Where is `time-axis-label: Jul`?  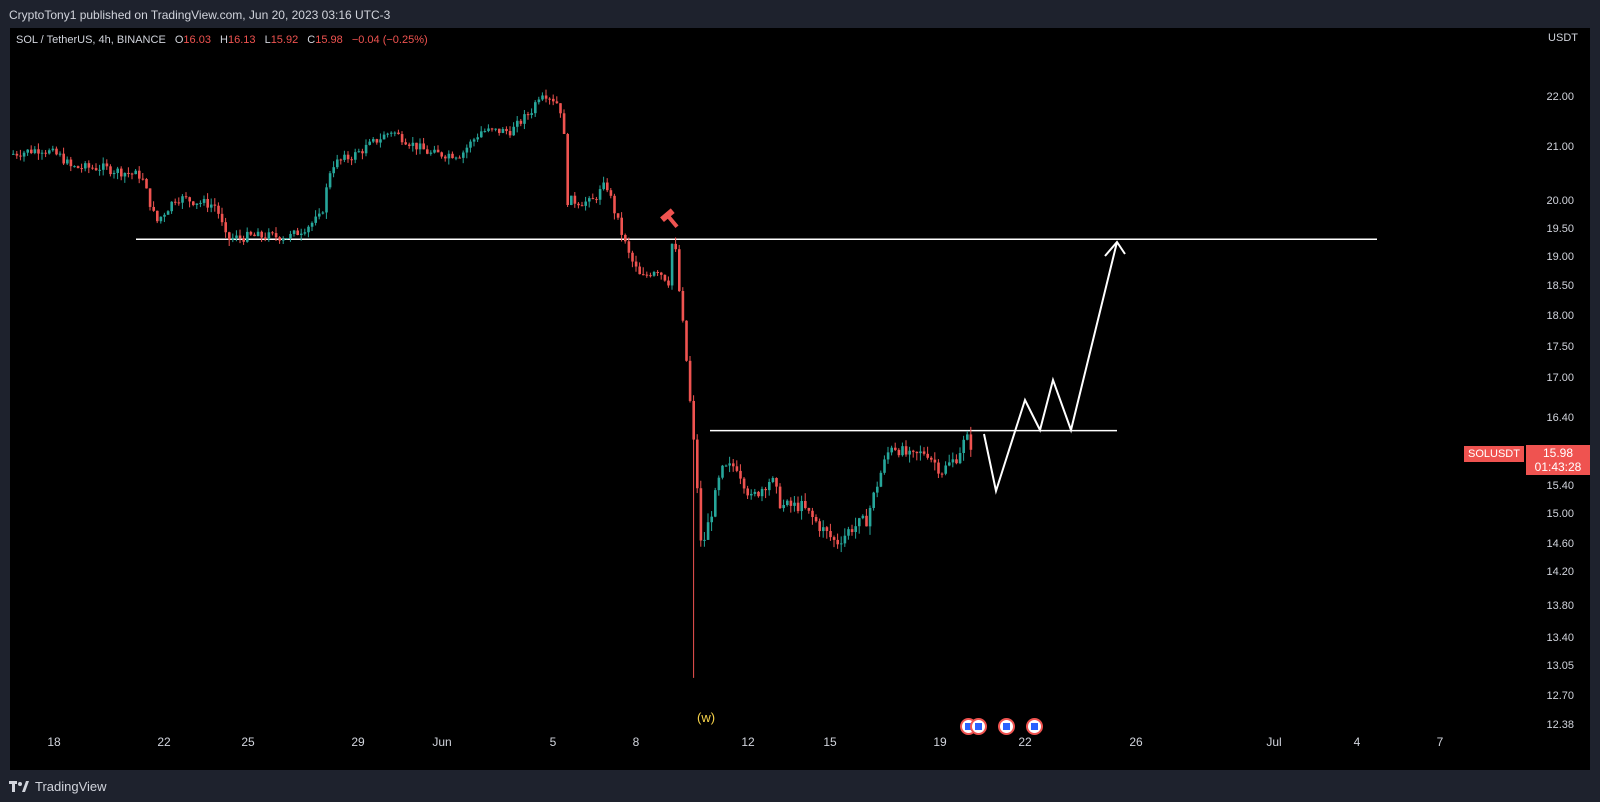 time-axis-label: Jul is located at coordinates (1273, 742).